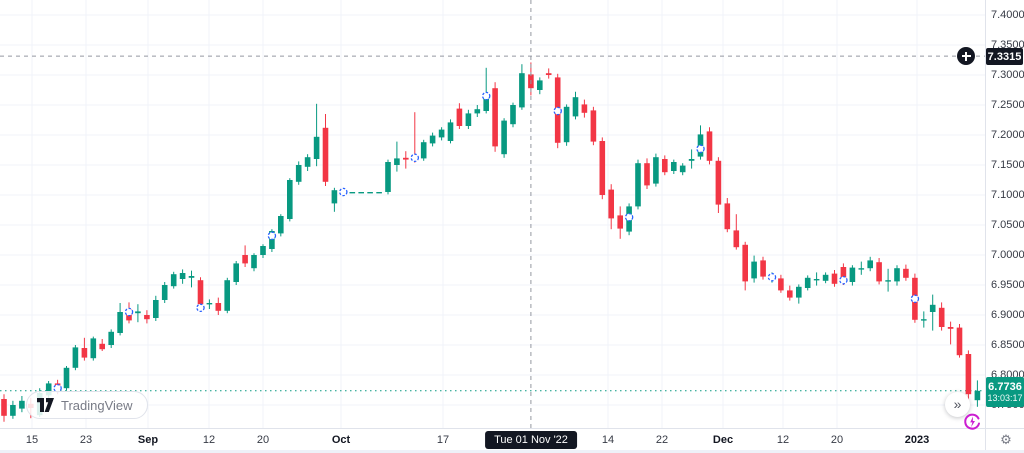  I want to click on window-bottom-edge, so click(512, 451).